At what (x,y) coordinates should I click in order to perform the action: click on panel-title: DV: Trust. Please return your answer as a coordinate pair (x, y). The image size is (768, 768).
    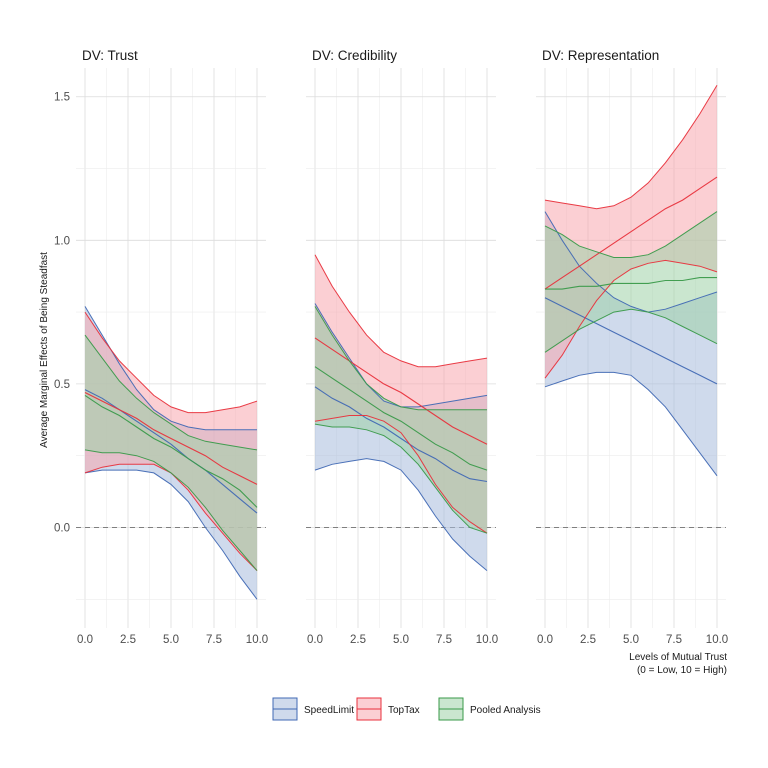
    Looking at the image, I should click on (110, 55).